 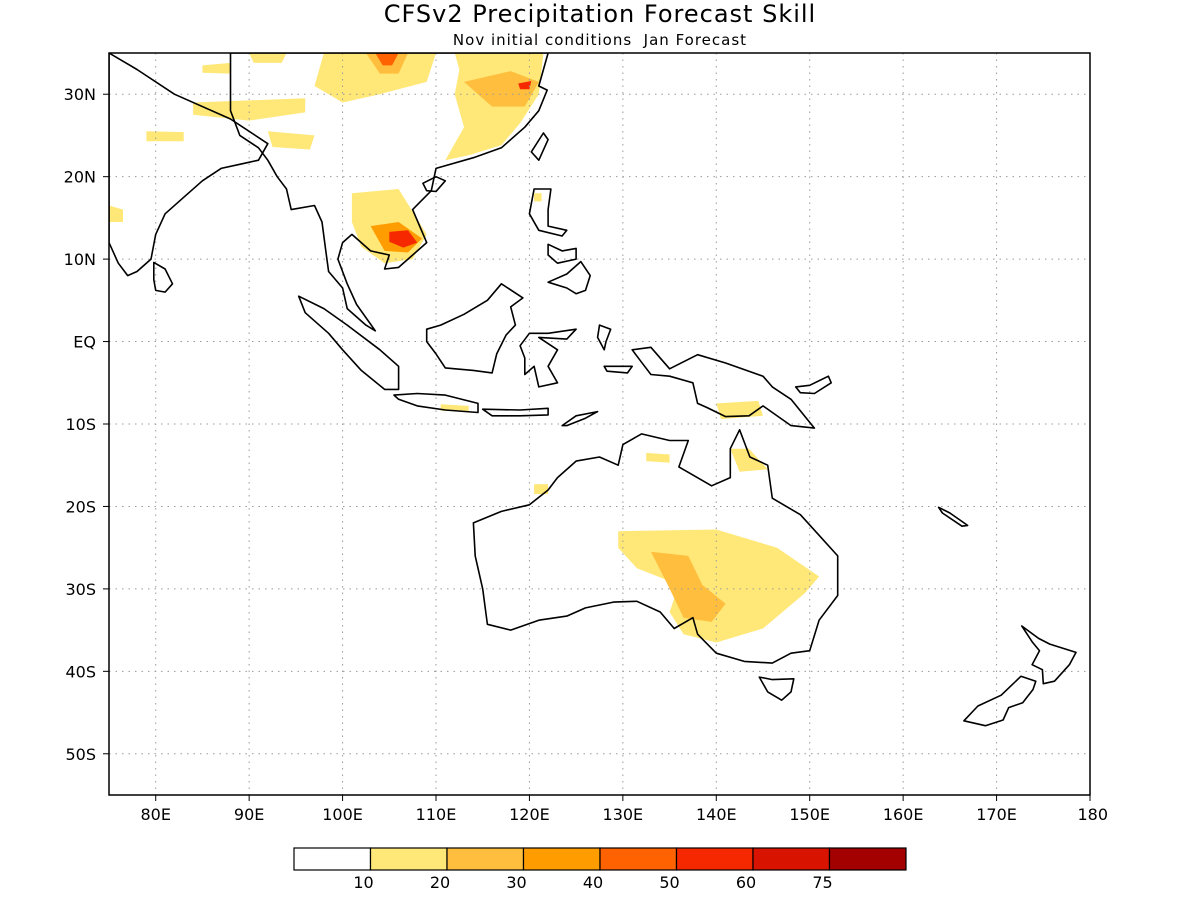 I want to click on lat-tick-label: 20S, so click(x=80, y=506).